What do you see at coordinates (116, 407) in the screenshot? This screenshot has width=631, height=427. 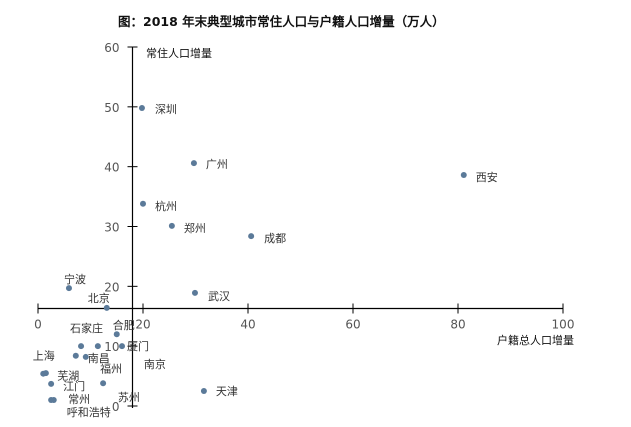 I see `y-tick-label: 0` at bounding box center [116, 407].